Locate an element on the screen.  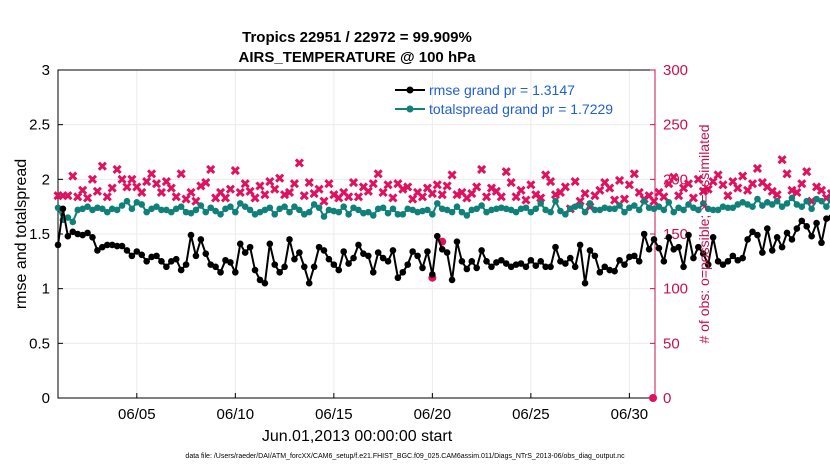
left-tick-label: 0.5 is located at coordinates (39, 343).